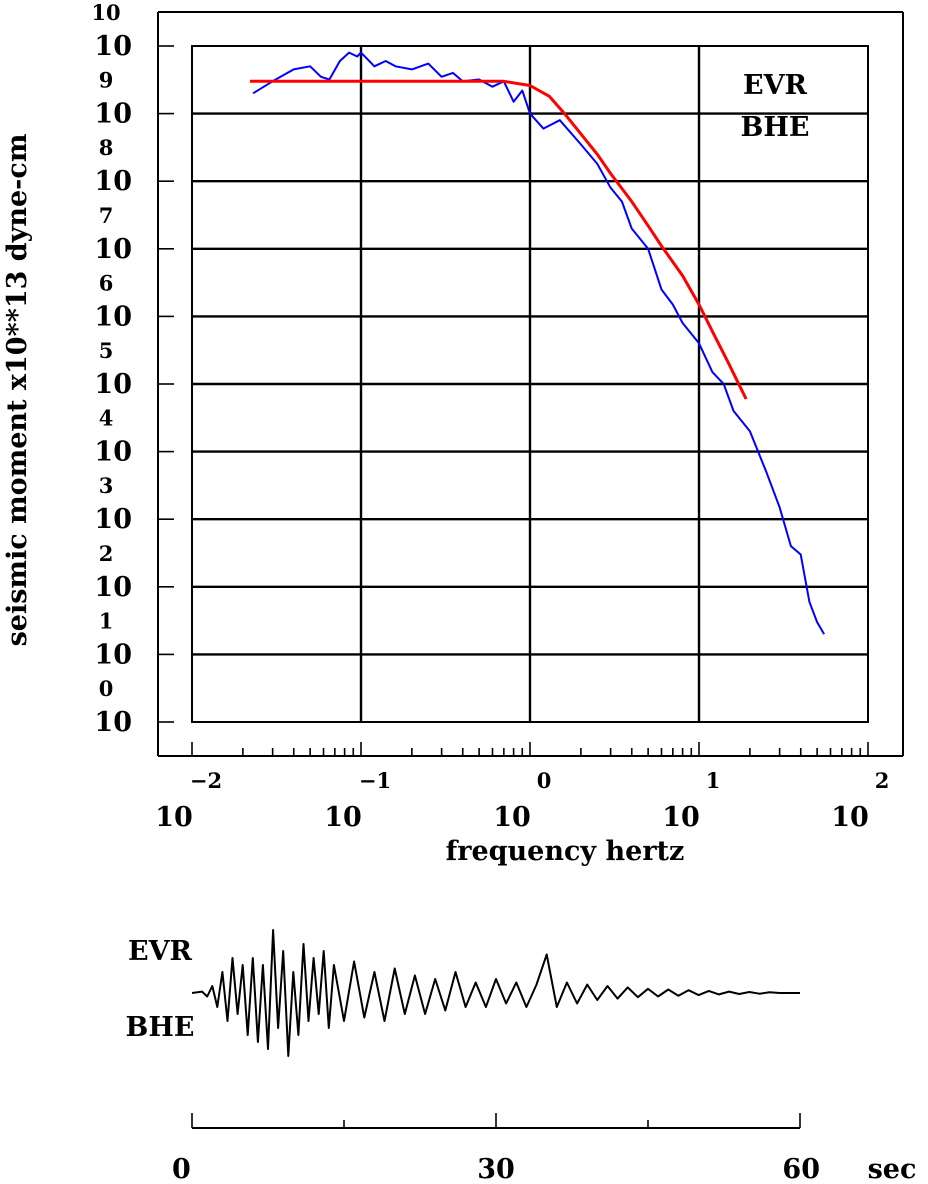 This screenshot has width=928, height=1184. What do you see at coordinates (801, 1169) in the screenshot?
I see `time-tick-label: 60` at bounding box center [801, 1169].